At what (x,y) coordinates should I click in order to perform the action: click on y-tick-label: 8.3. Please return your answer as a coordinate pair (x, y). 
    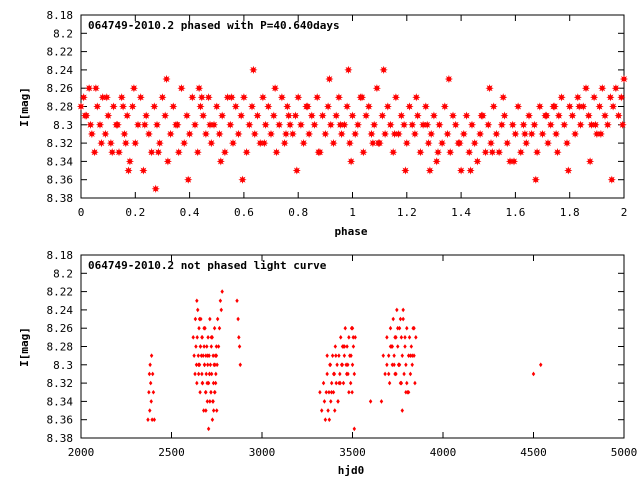
    Looking at the image, I should click on (63, 365).